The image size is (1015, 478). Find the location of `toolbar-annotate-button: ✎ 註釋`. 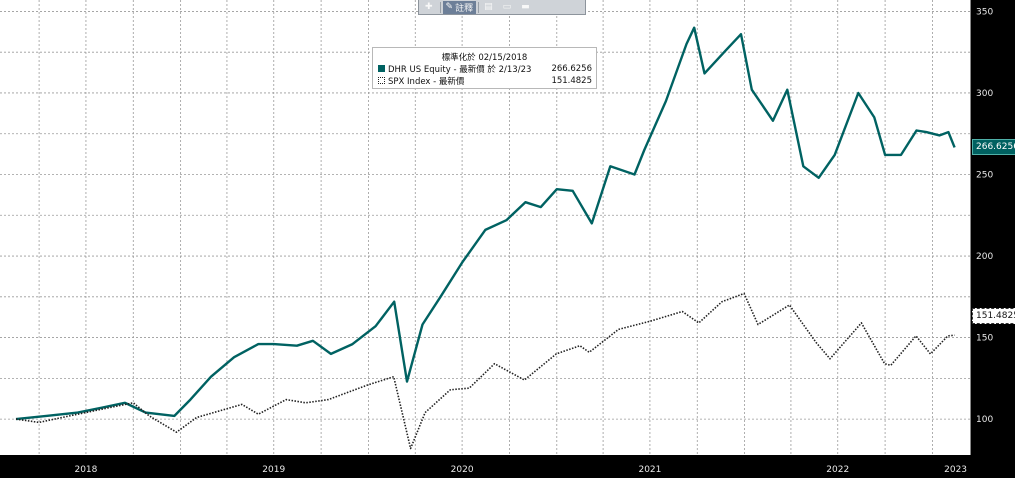

toolbar-annotate-button: ✎ 註釋 is located at coordinates (459, 7).